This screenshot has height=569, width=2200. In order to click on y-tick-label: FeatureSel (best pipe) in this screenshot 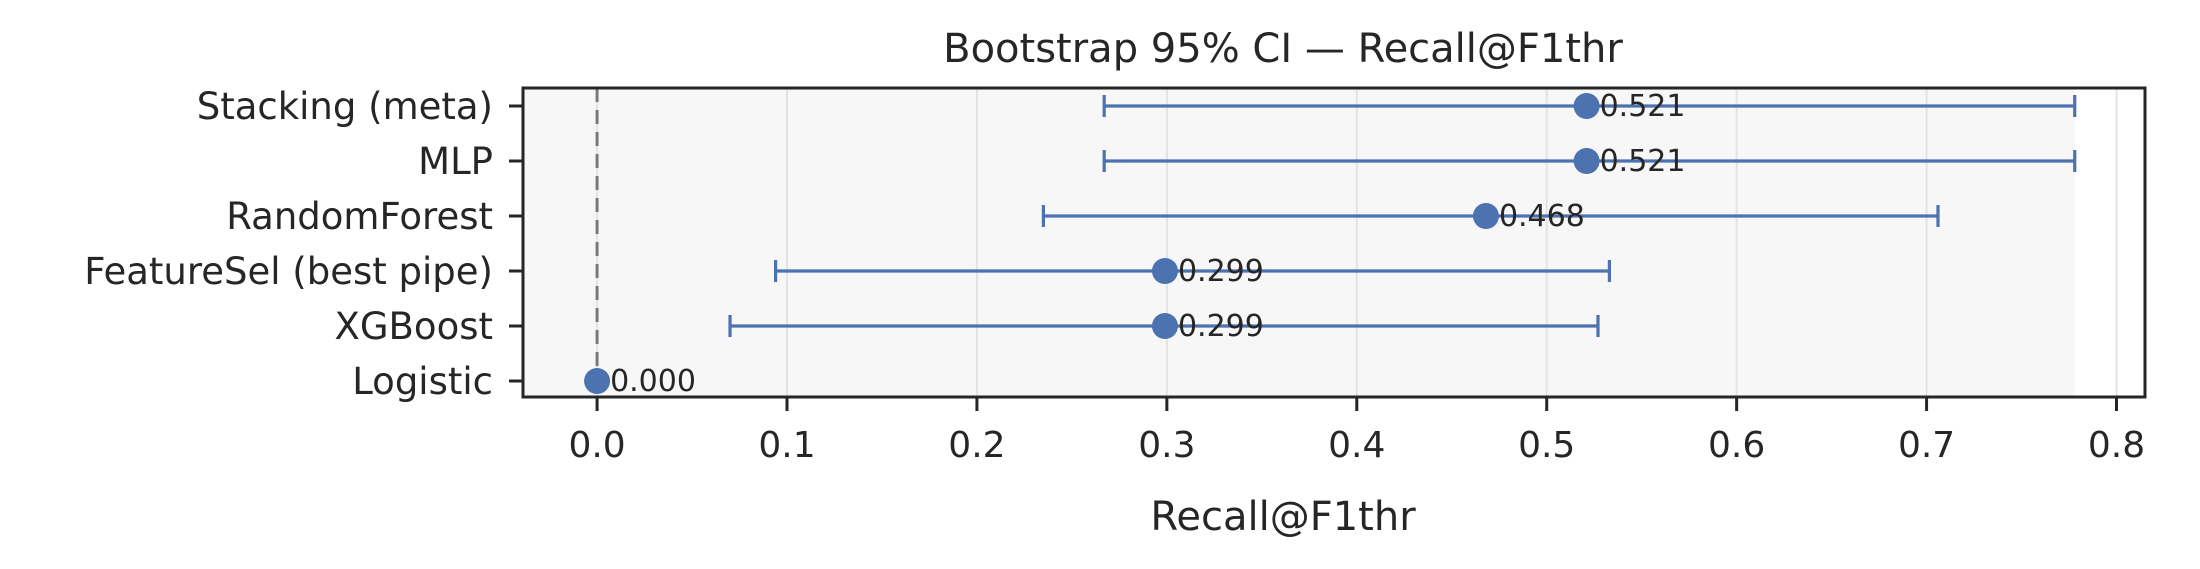, I will do `click(288, 271)`.